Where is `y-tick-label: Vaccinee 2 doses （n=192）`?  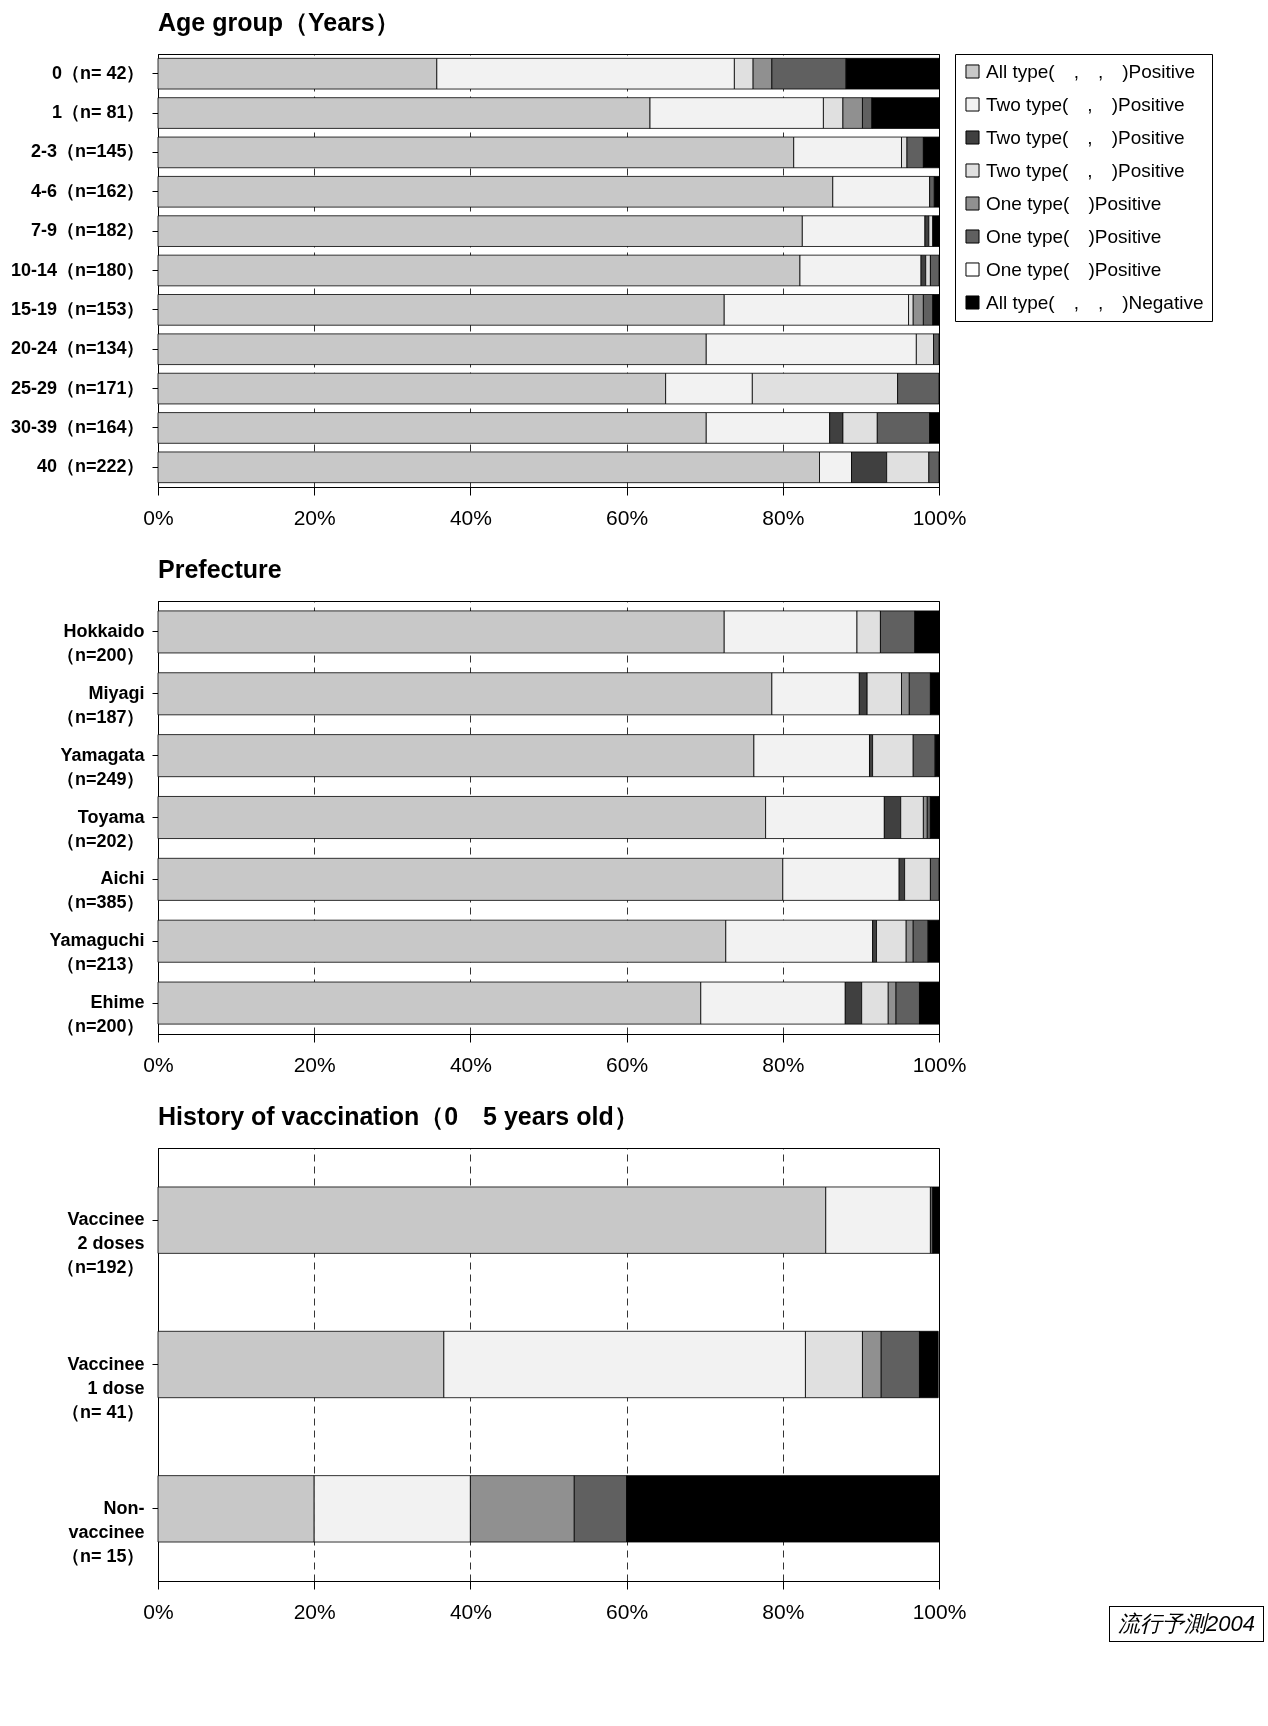 y-tick-label: Vaccinee 2 doses （n=192） is located at coordinates (100, 1243).